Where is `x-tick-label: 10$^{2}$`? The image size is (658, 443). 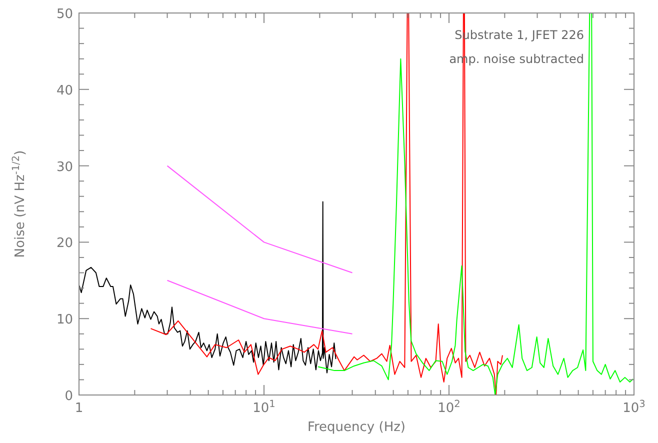
x-tick-label: 10$^{2}$ is located at coordinates (449, 407).